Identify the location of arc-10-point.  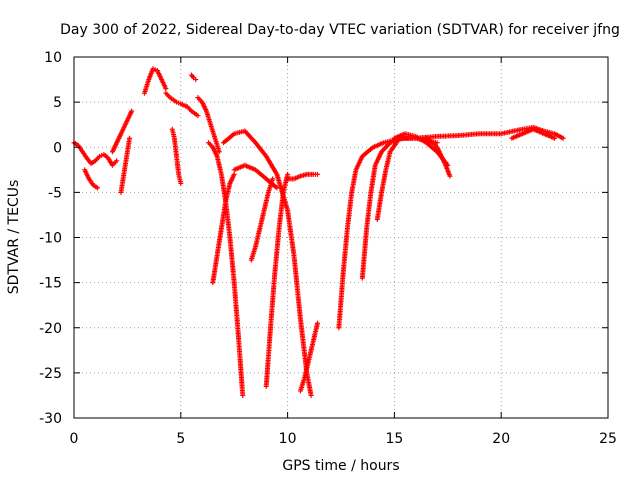
(243, 395).